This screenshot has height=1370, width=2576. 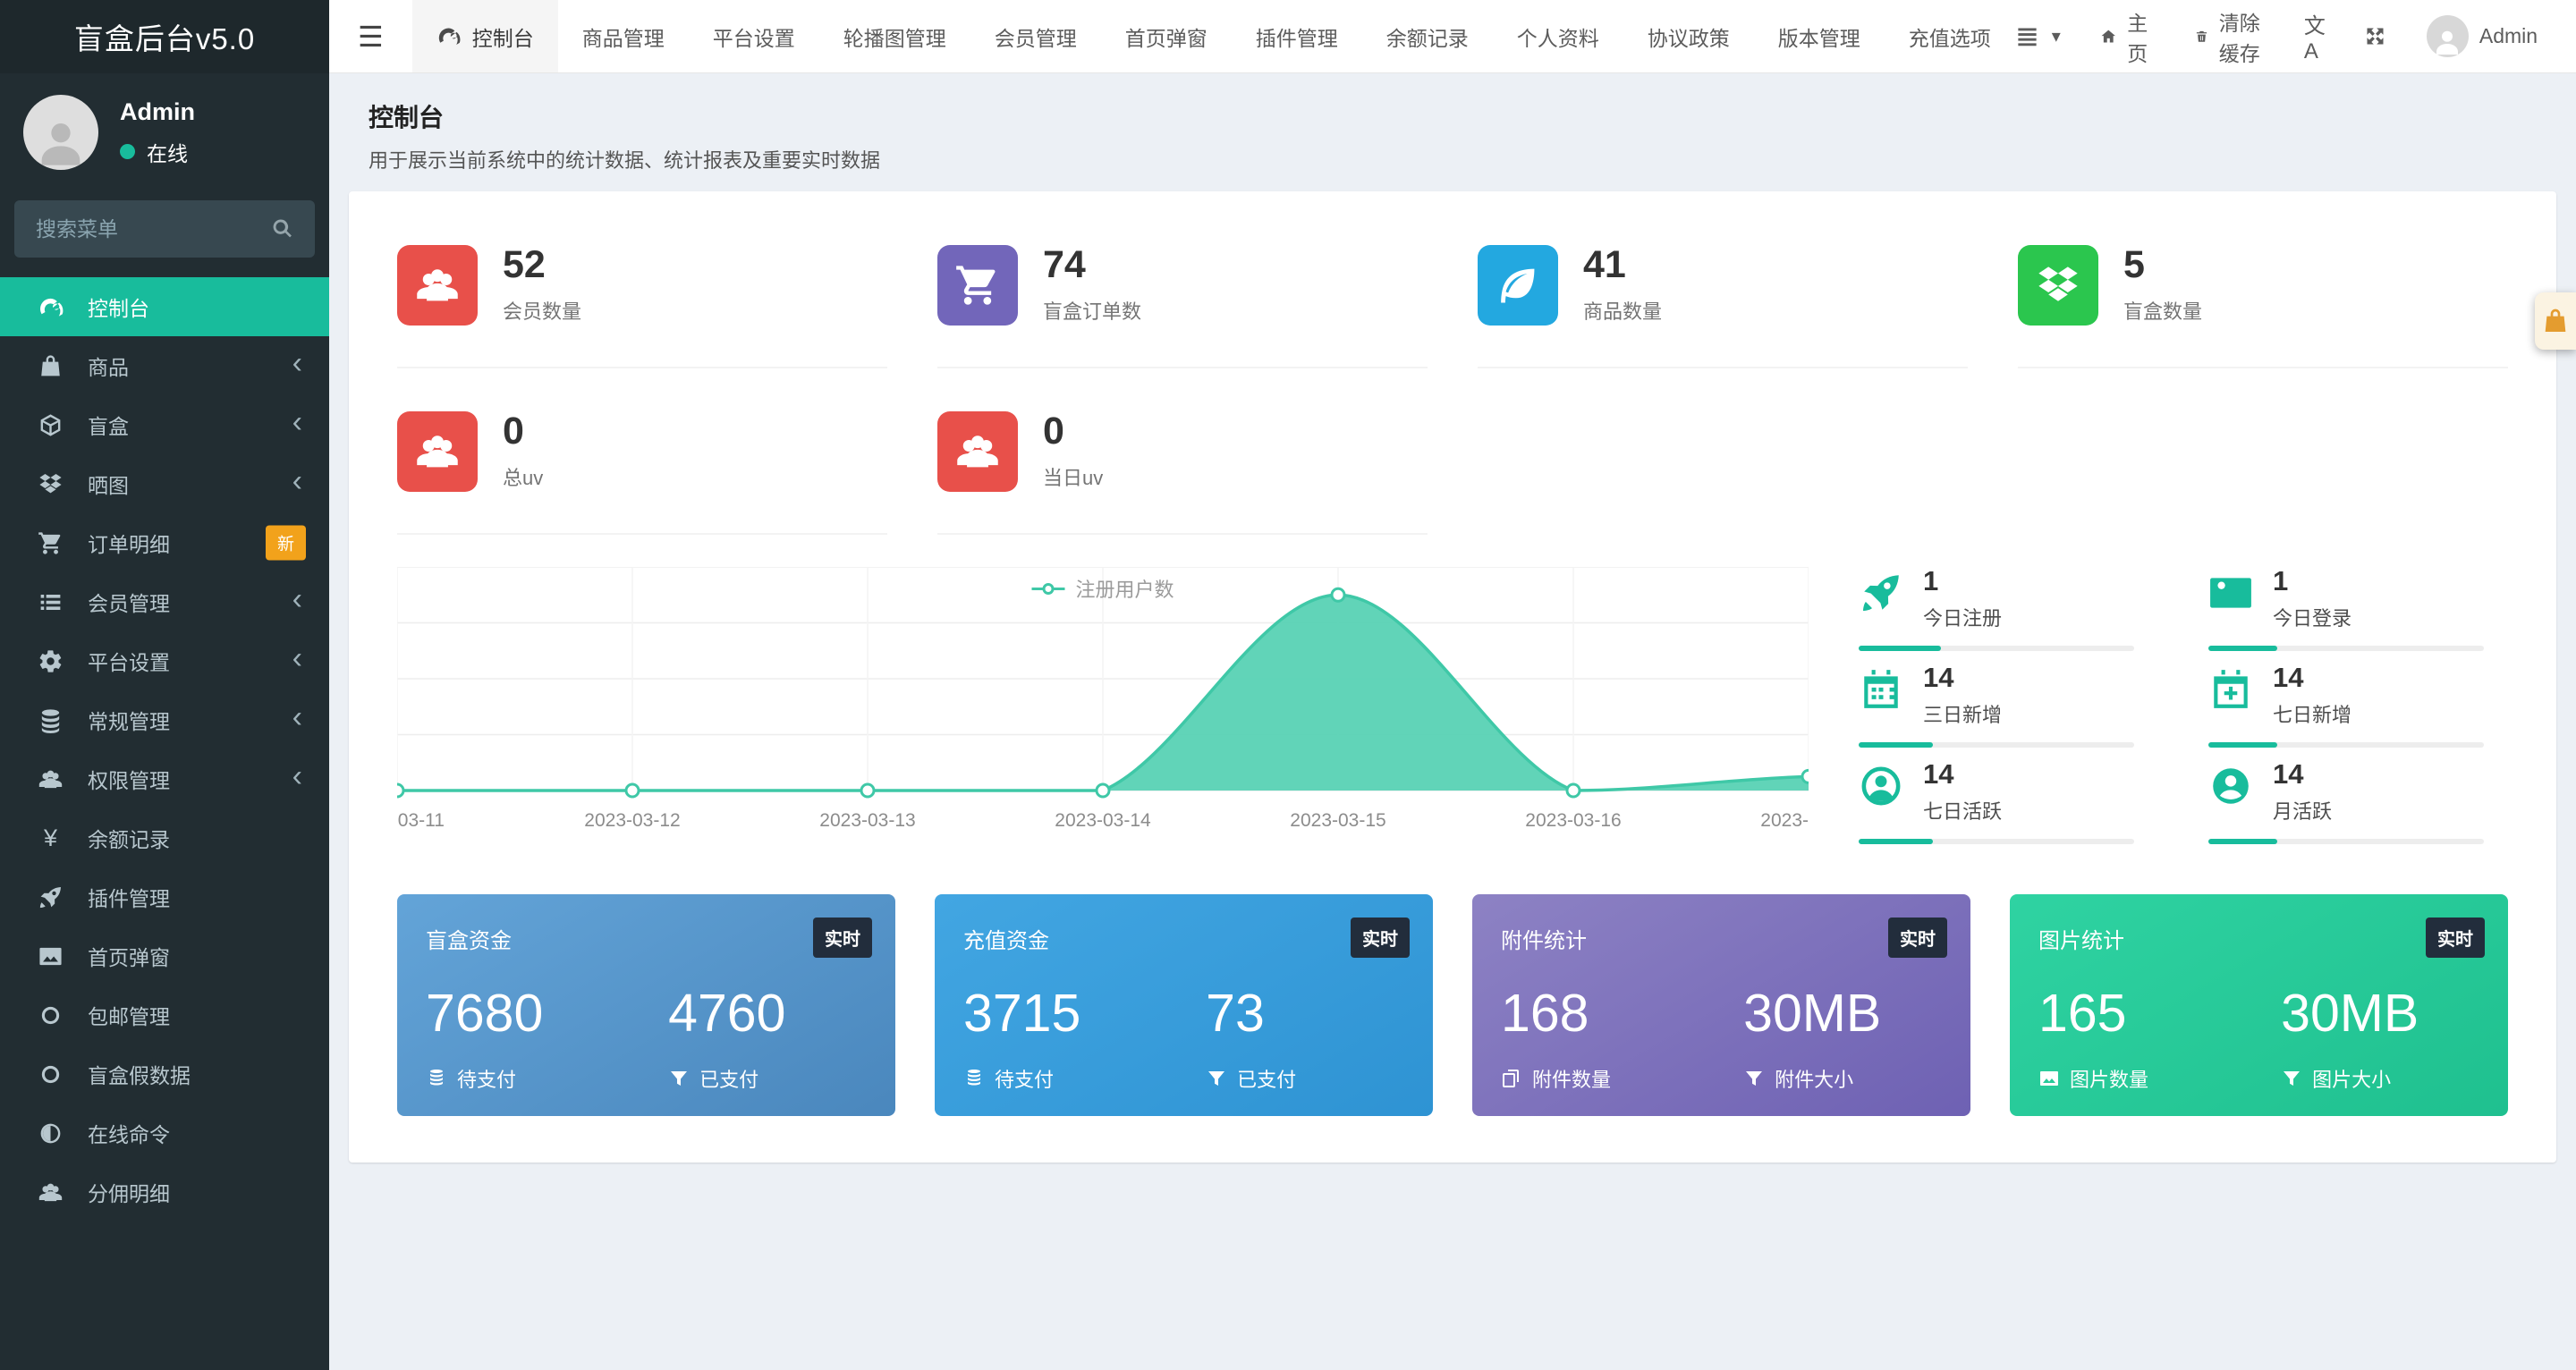 What do you see at coordinates (164, 601) in the screenshot?
I see `sidebar-item-member-mgmt: 会员管理 ‹` at bounding box center [164, 601].